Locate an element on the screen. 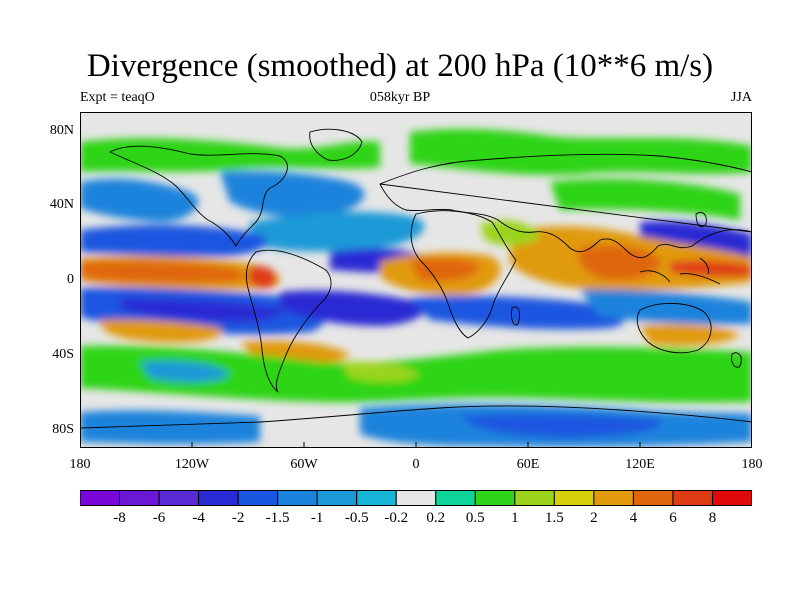 The height and width of the screenshot is (600, 800). colorbar is located at coordinates (416, 498).